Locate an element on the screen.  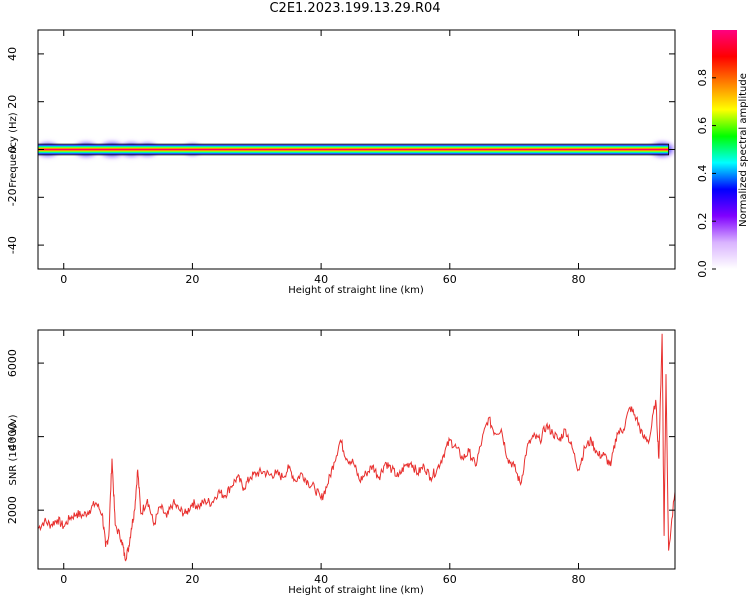
snr-x-tick-label: 80 is located at coordinates (578, 579).